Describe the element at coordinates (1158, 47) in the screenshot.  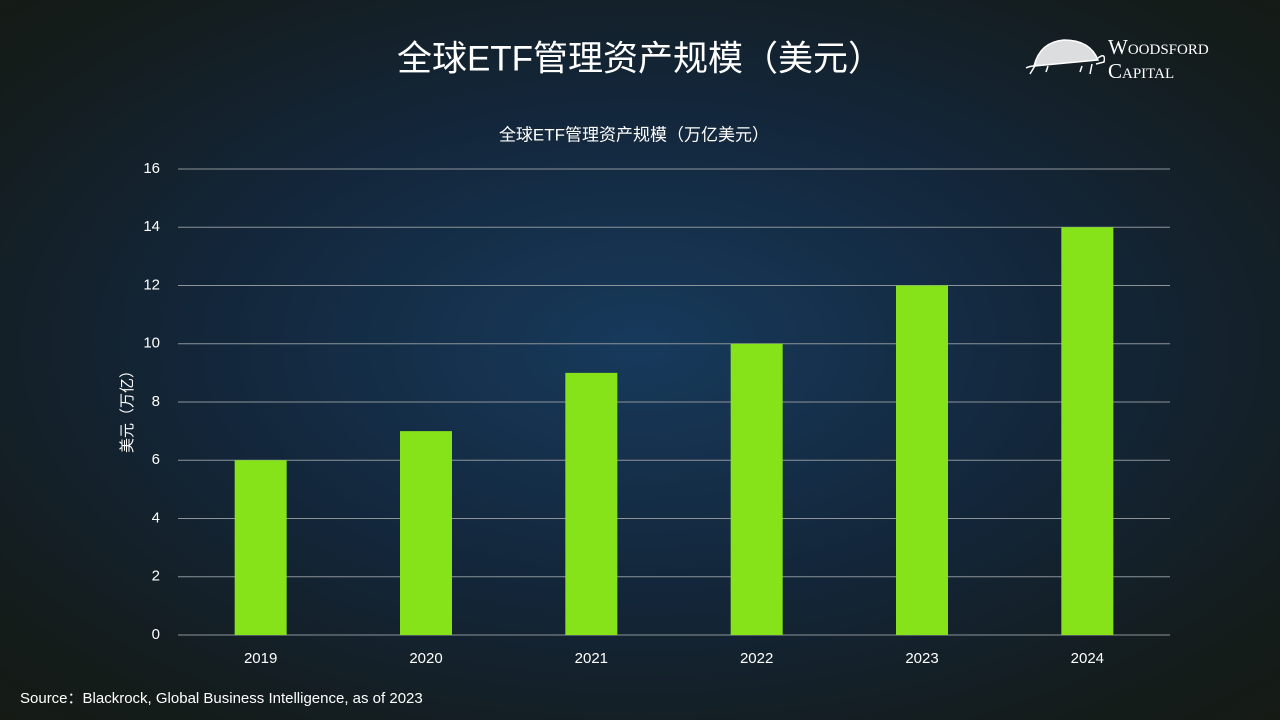
I see `logo-text: Woodsford` at that location.